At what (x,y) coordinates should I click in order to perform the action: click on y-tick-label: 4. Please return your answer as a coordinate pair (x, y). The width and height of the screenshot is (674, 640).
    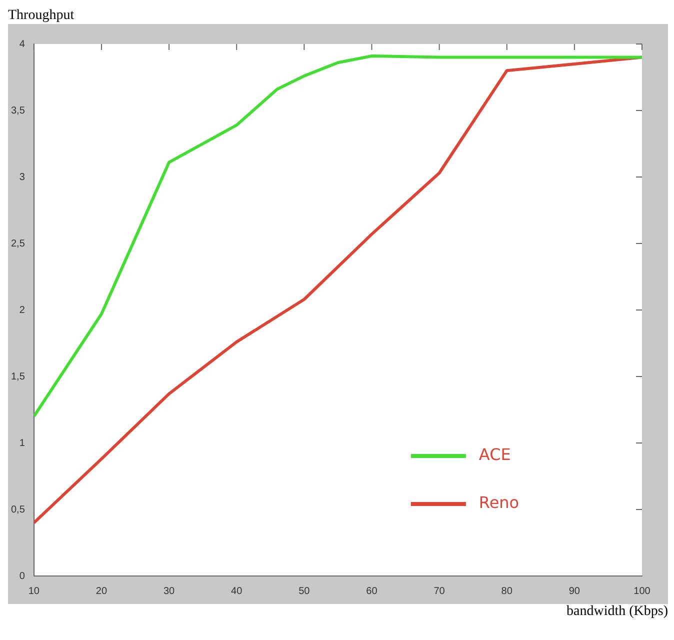
    Looking at the image, I should click on (22, 44).